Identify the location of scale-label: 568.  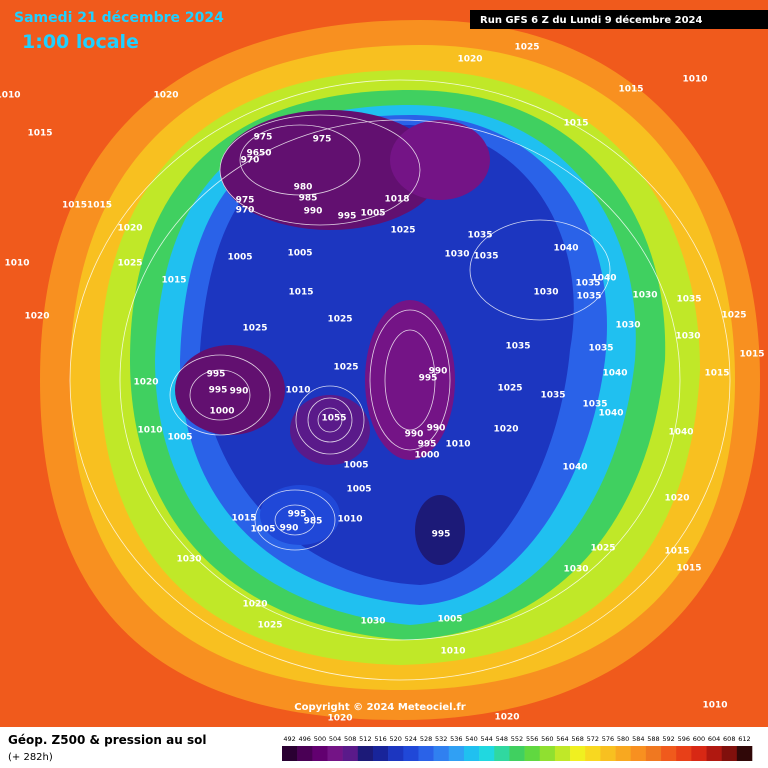
(577, 739).